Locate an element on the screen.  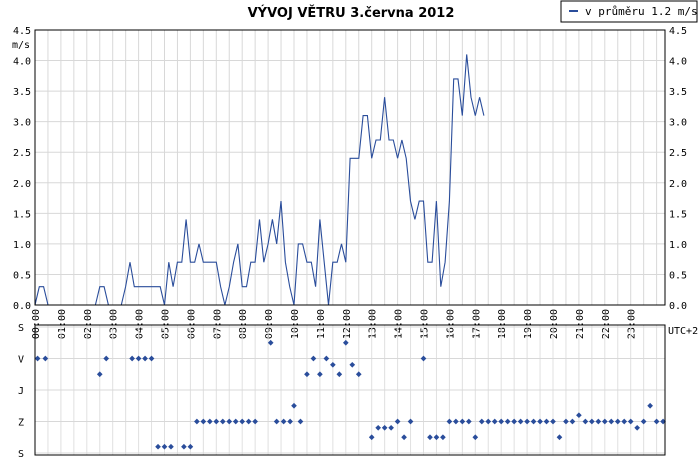
y-tick-label-left: 2.5 is located at coordinates (22, 153).